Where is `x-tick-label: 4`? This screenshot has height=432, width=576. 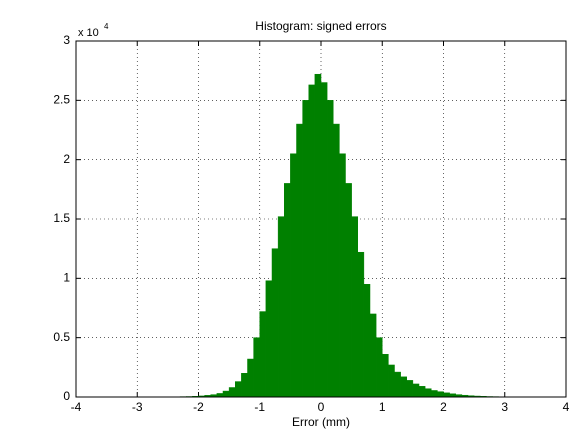
x-tick-label: 4 is located at coordinates (566, 407).